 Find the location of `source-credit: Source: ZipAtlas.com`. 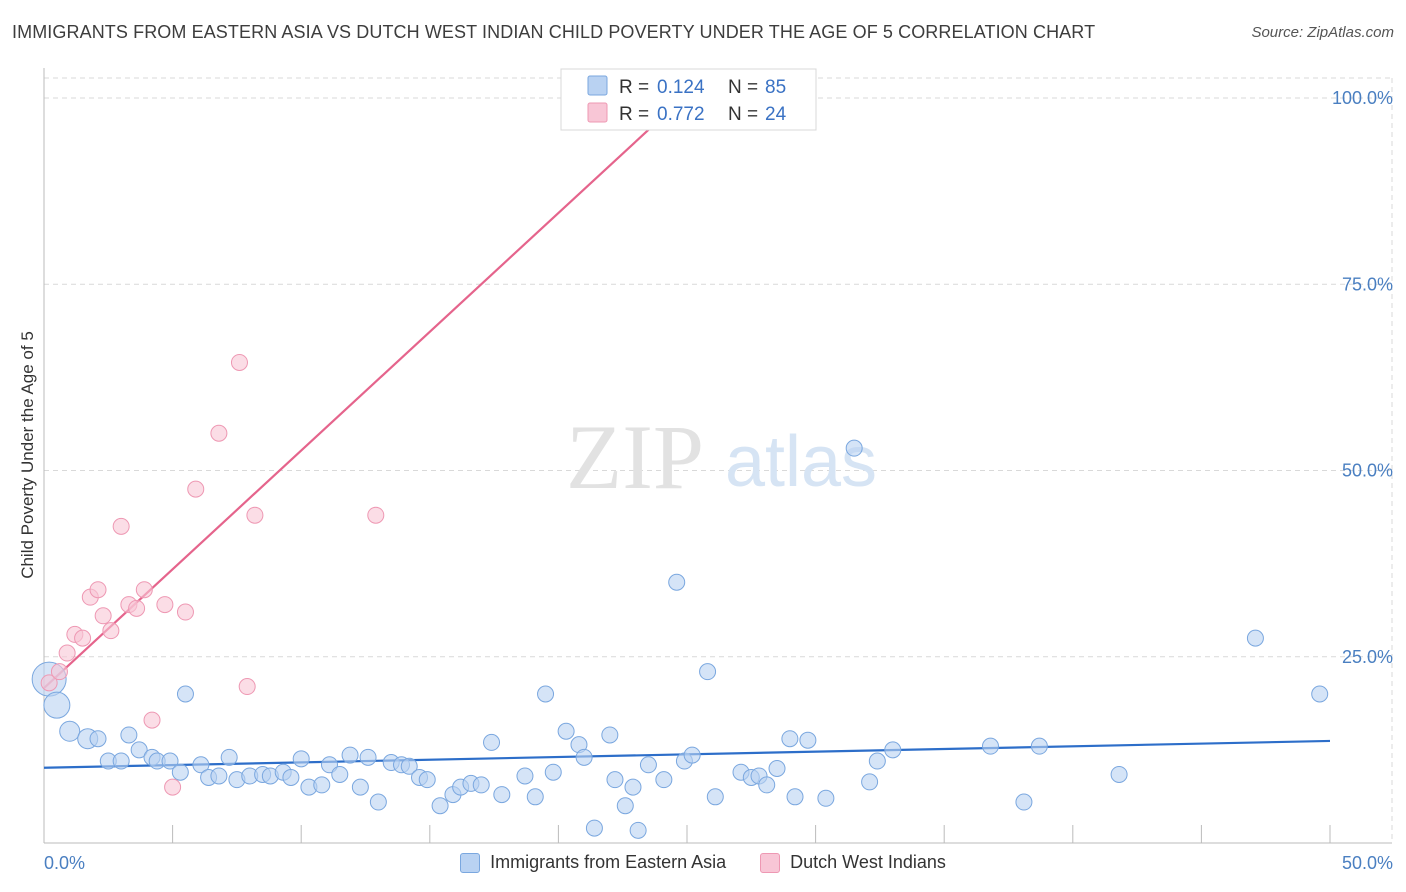

source-credit: Source: ZipAtlas.com is located at coordinates (1322, 32).